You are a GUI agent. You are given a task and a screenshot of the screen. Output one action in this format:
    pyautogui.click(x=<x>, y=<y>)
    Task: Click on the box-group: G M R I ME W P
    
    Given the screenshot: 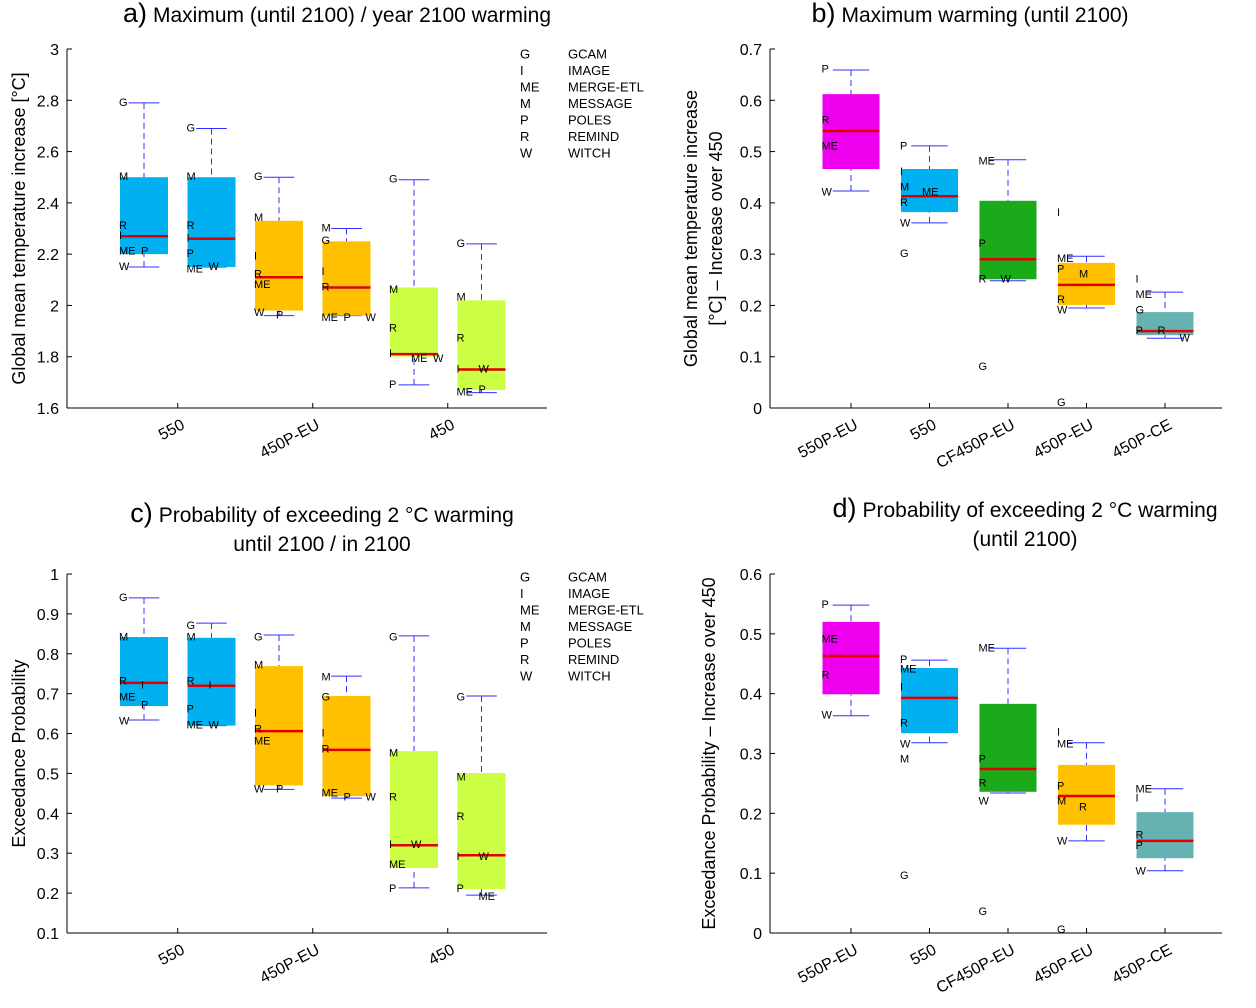 What is the action you would take?
    pyautogui.click(x=416, y=282)
    